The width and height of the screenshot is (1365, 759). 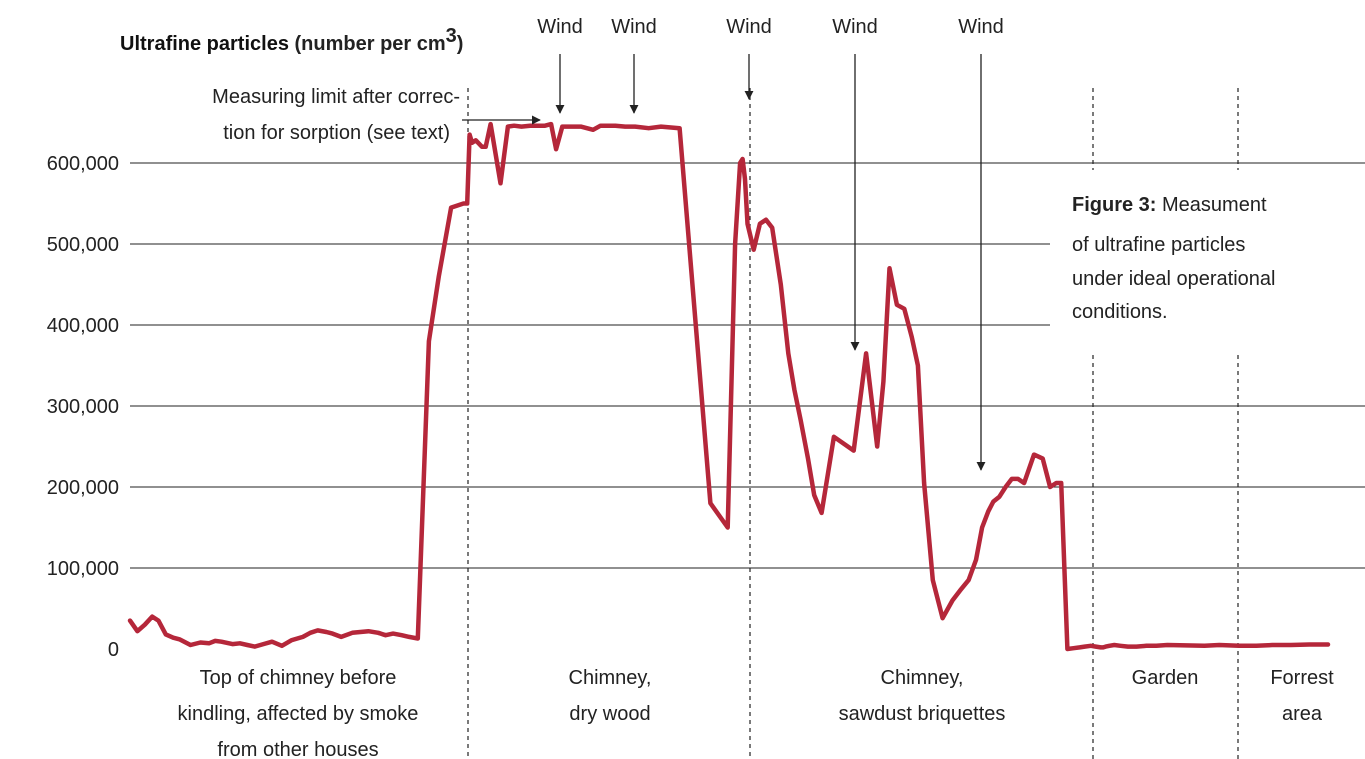 What do you see at coordinates (113, 650) in the screenshot?
I see `y-tick-label: 0` at bounding box center [113, 650].